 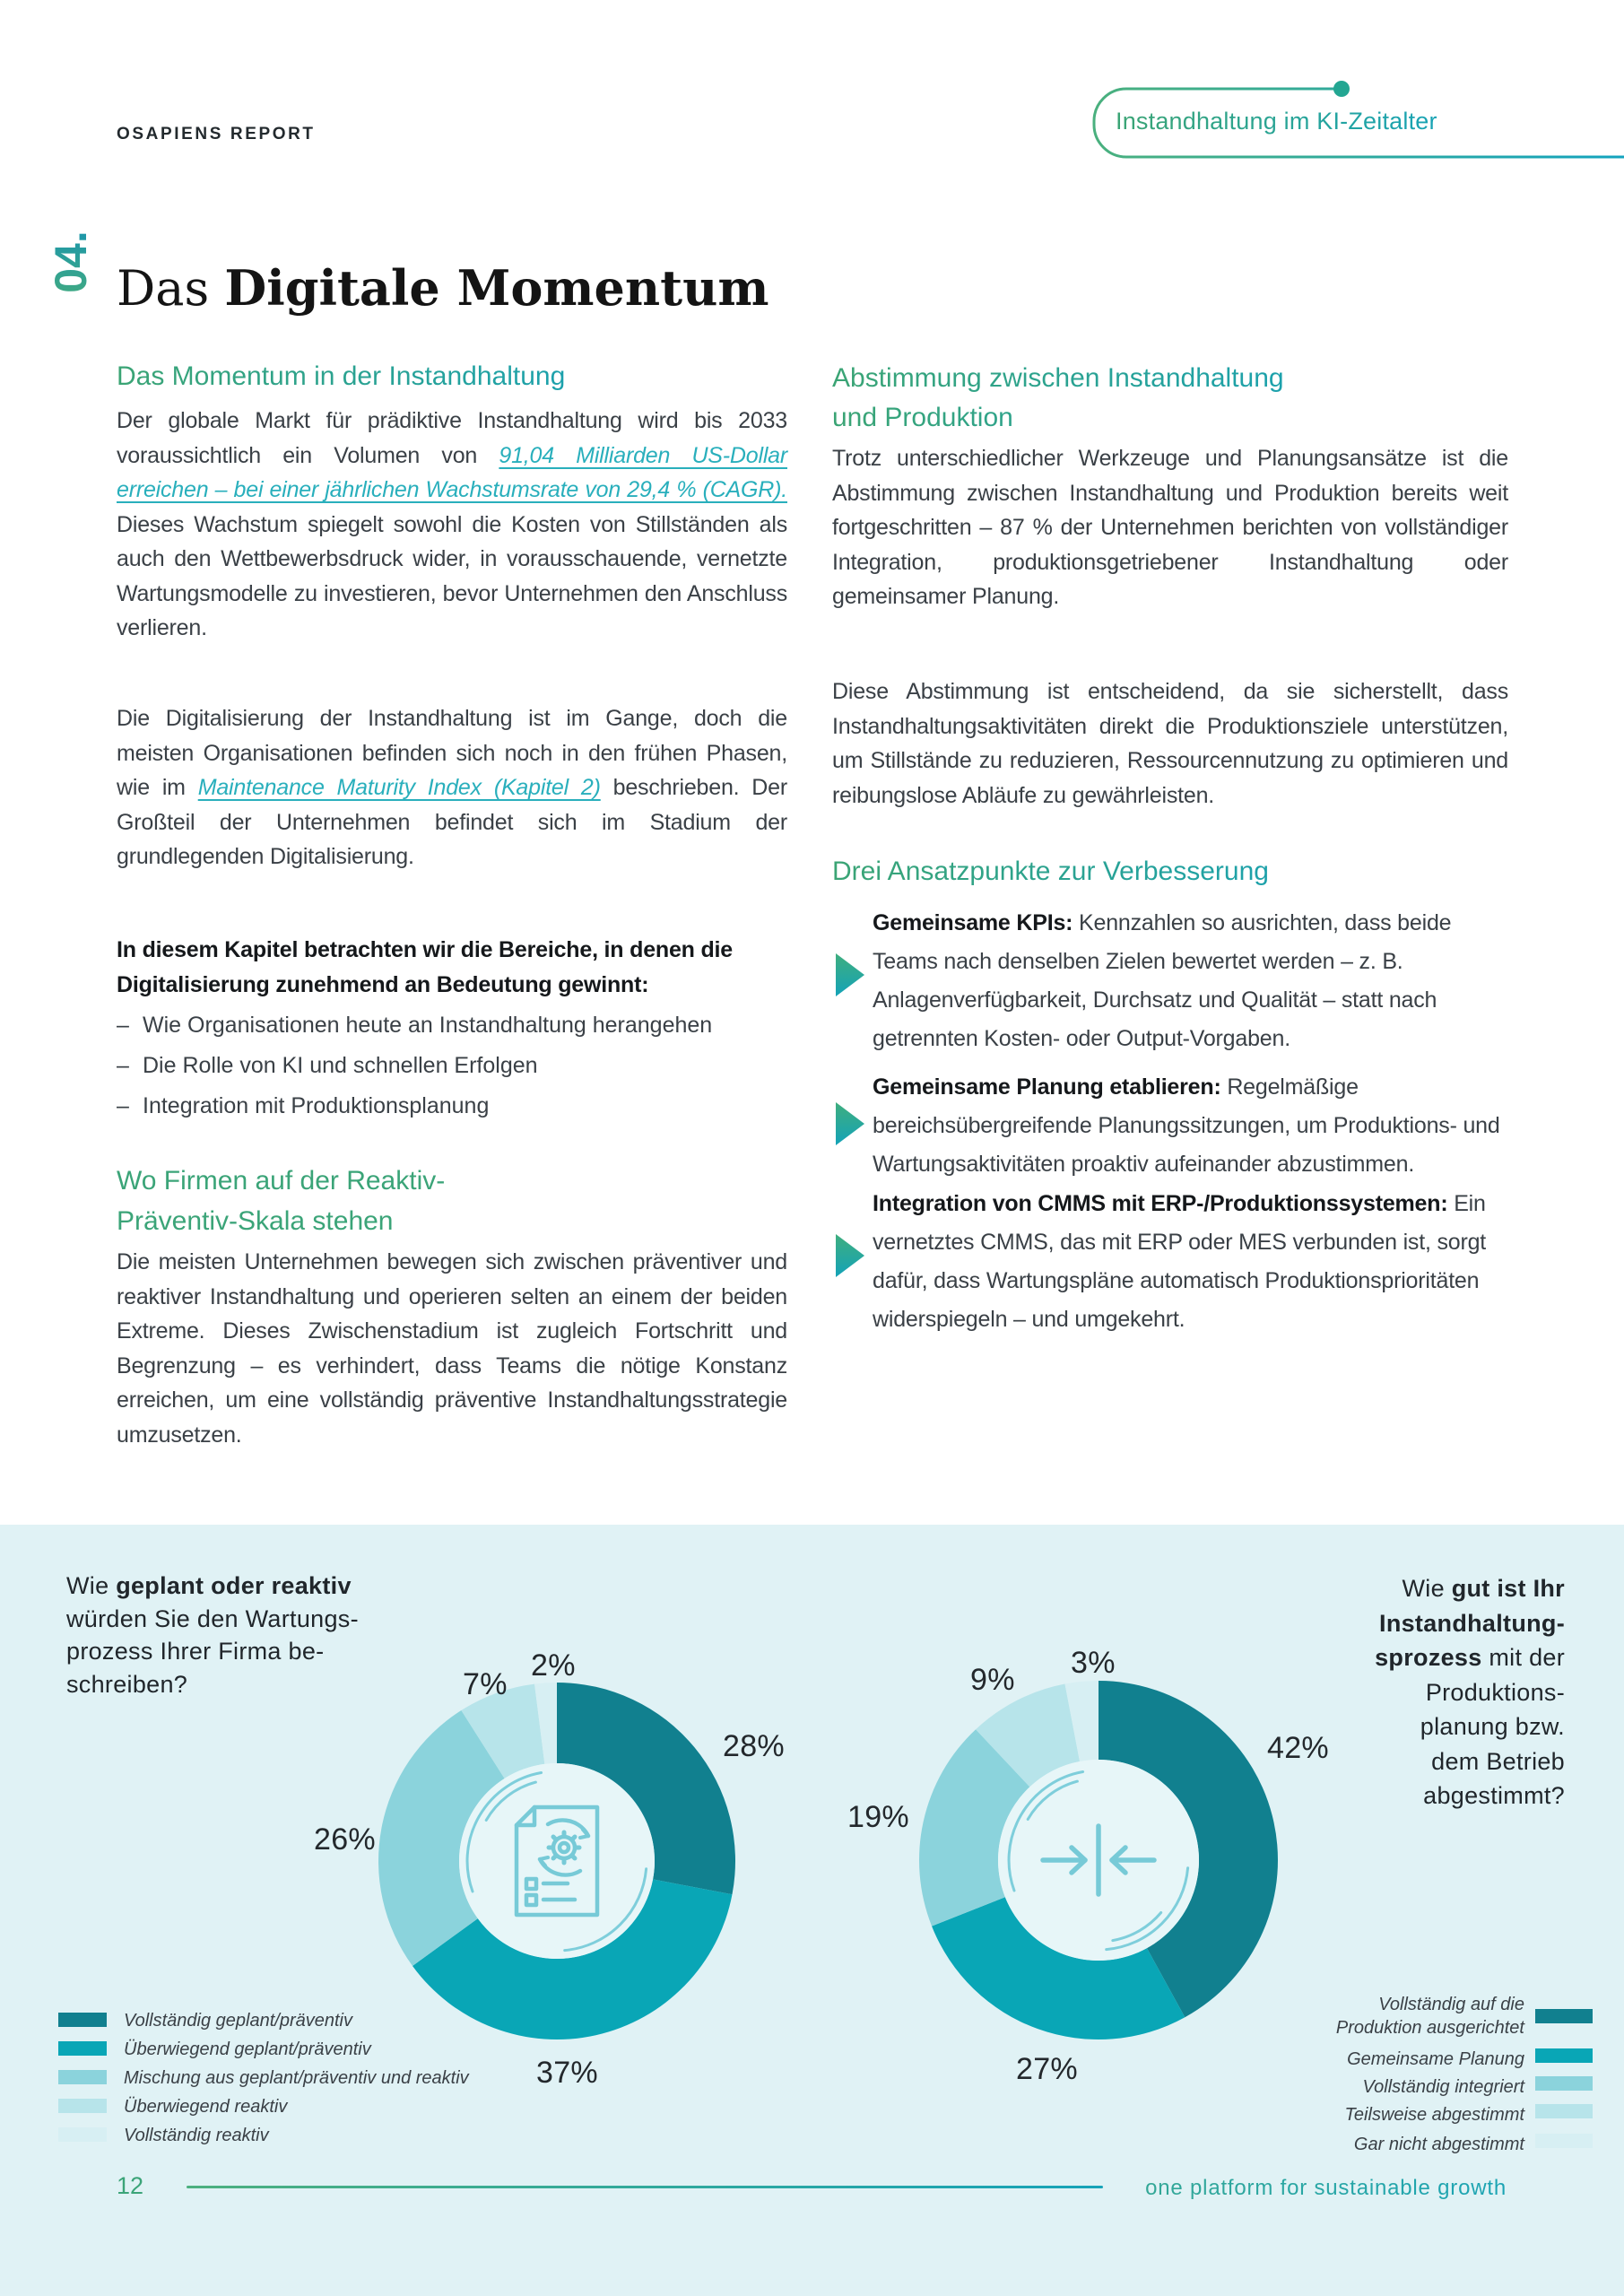 What do you see at coordinates (1492, 1726) in the screenshot?
I see `question-line: planung bzw.` at bounding box center [1492, 1726].